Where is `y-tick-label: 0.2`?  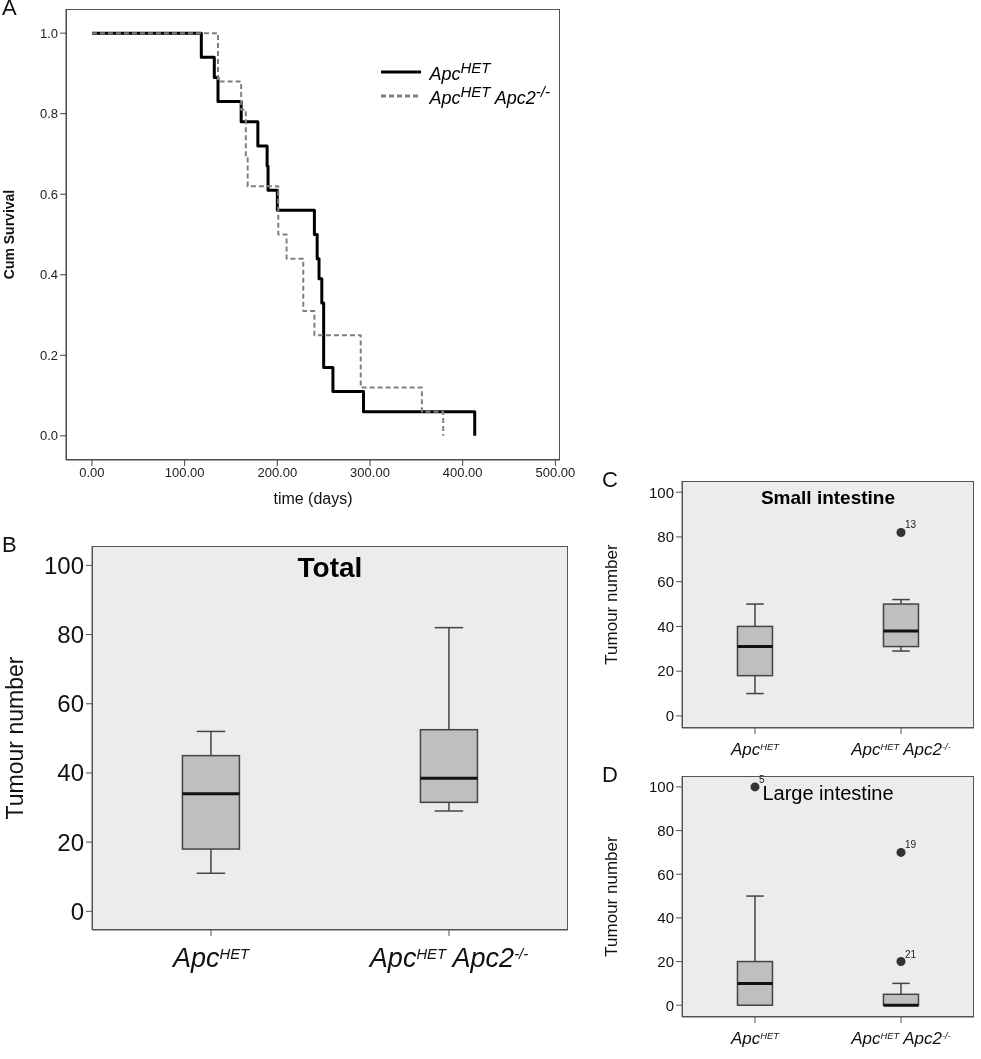 y-tick-label: 0.2 is located at coordinates (48, 355).